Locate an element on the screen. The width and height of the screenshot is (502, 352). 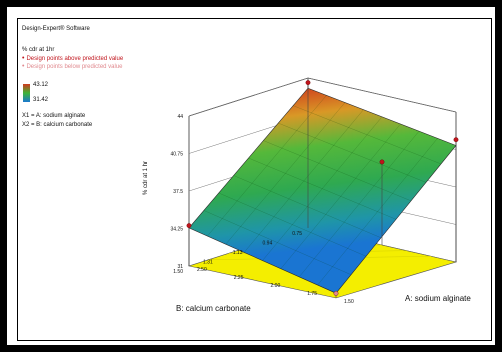
colorbar-min-label: 31.42 is located at coordinates (41, 100).